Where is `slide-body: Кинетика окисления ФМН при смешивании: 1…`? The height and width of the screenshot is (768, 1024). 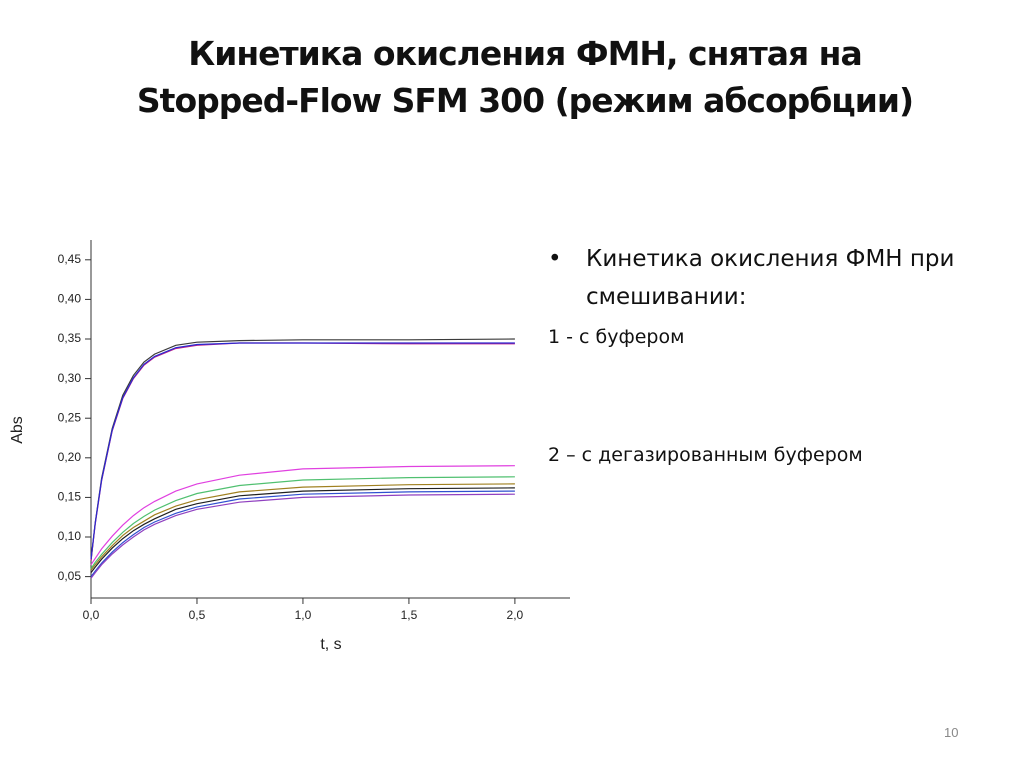 slide-body: Кинетика окисления ФМН при смешивании: 1… is located at coordinates (768, 353).